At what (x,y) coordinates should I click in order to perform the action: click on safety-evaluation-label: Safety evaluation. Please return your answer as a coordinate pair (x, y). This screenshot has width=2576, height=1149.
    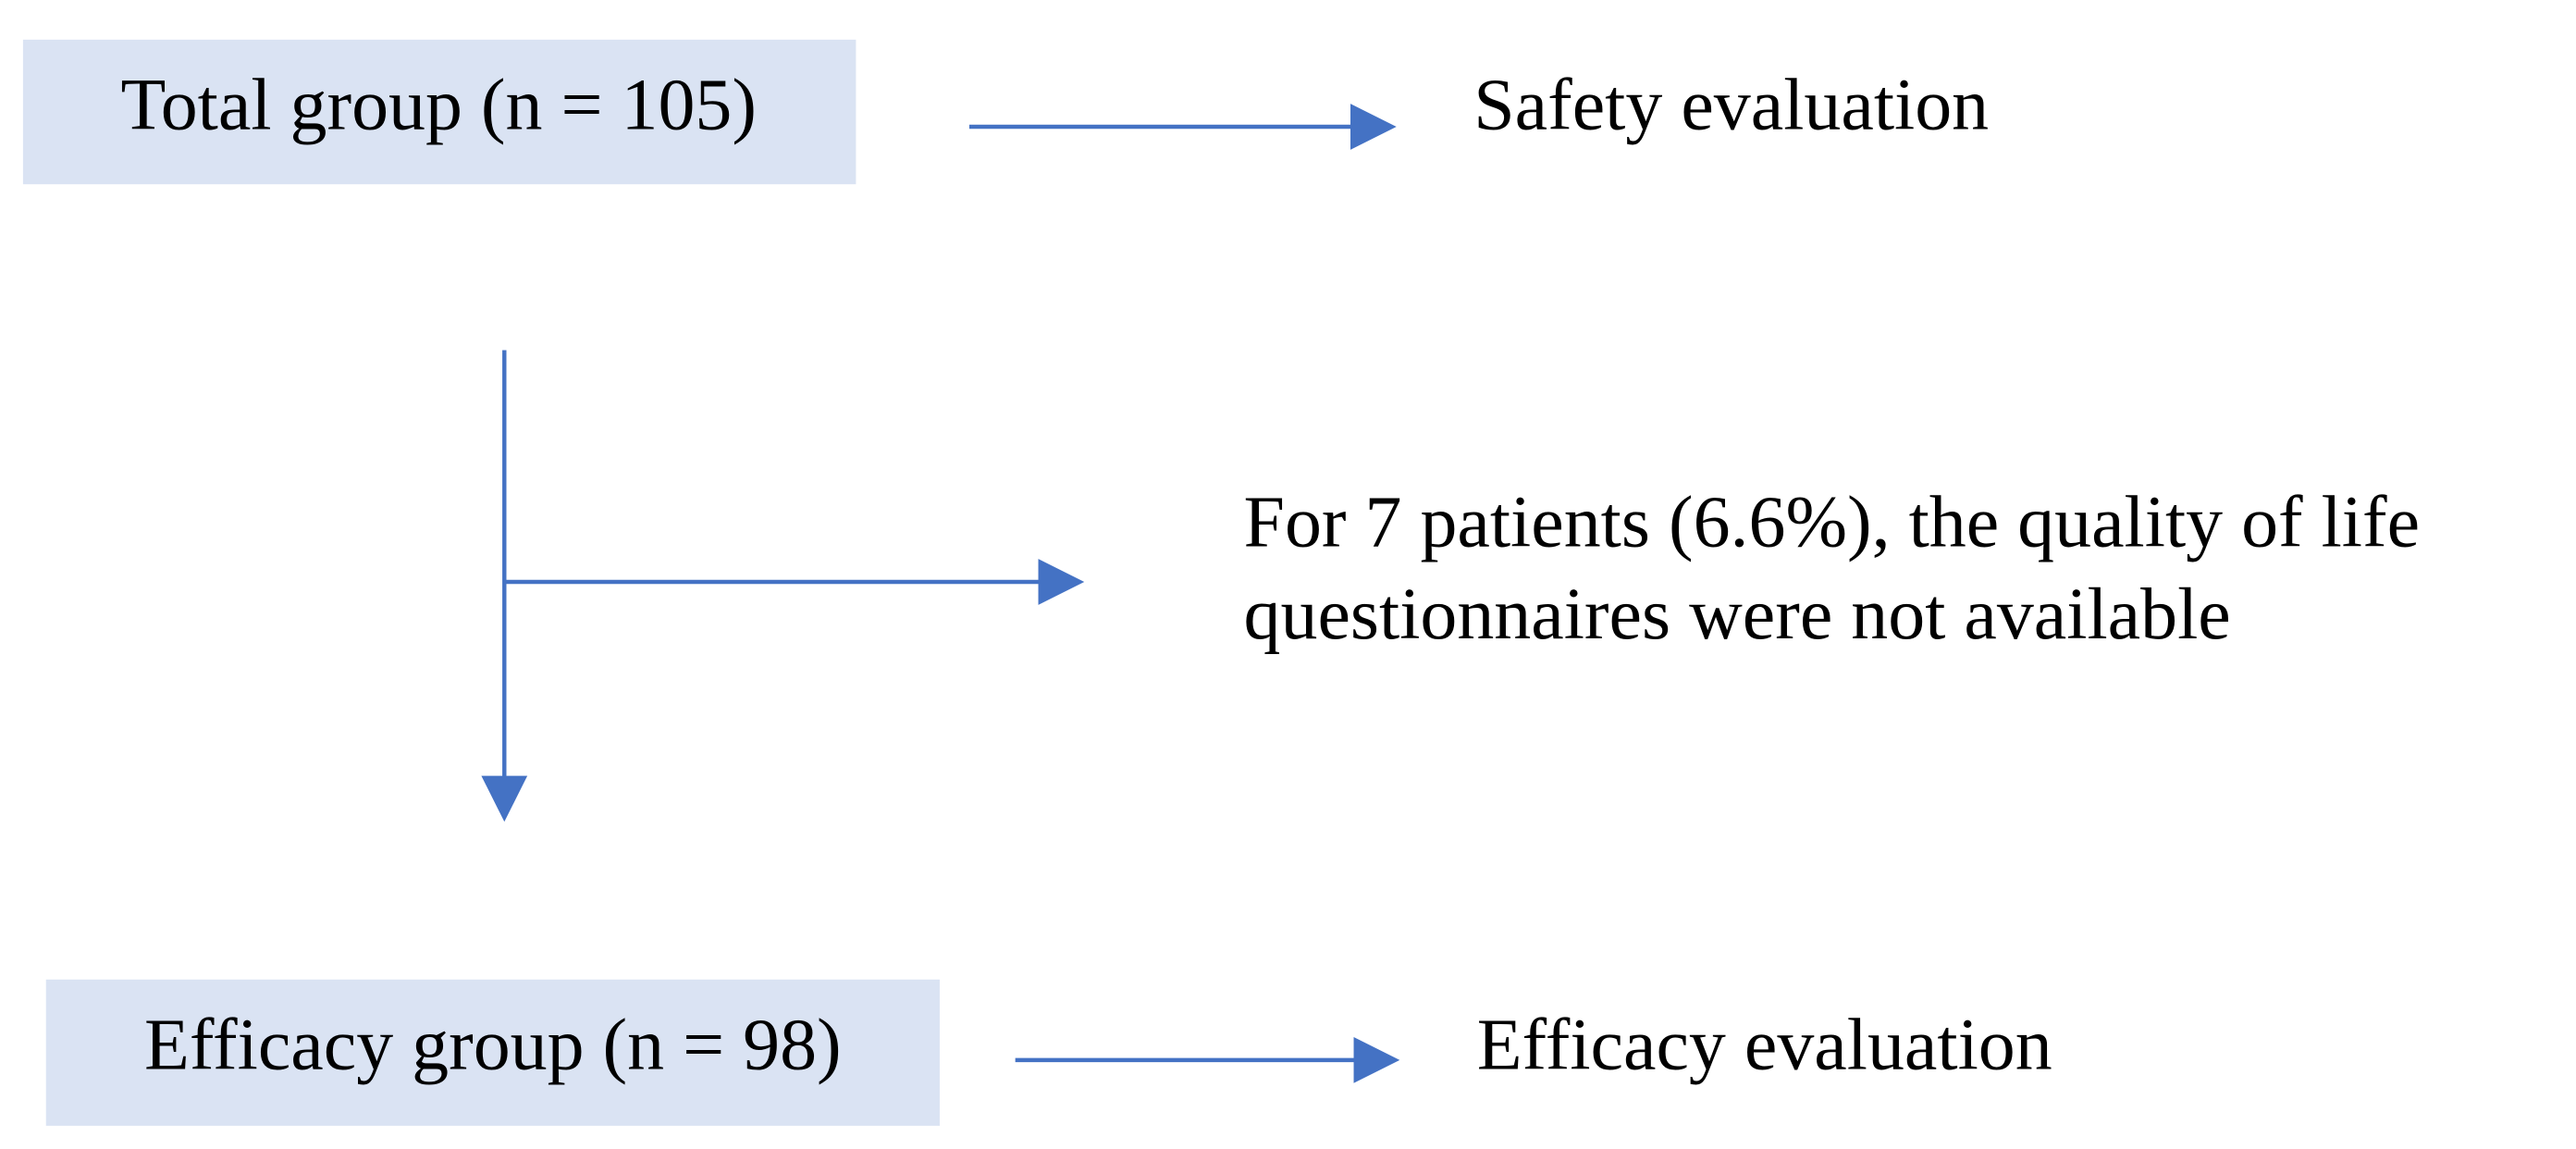
    Looking at the image, I should click on (1731, 104).